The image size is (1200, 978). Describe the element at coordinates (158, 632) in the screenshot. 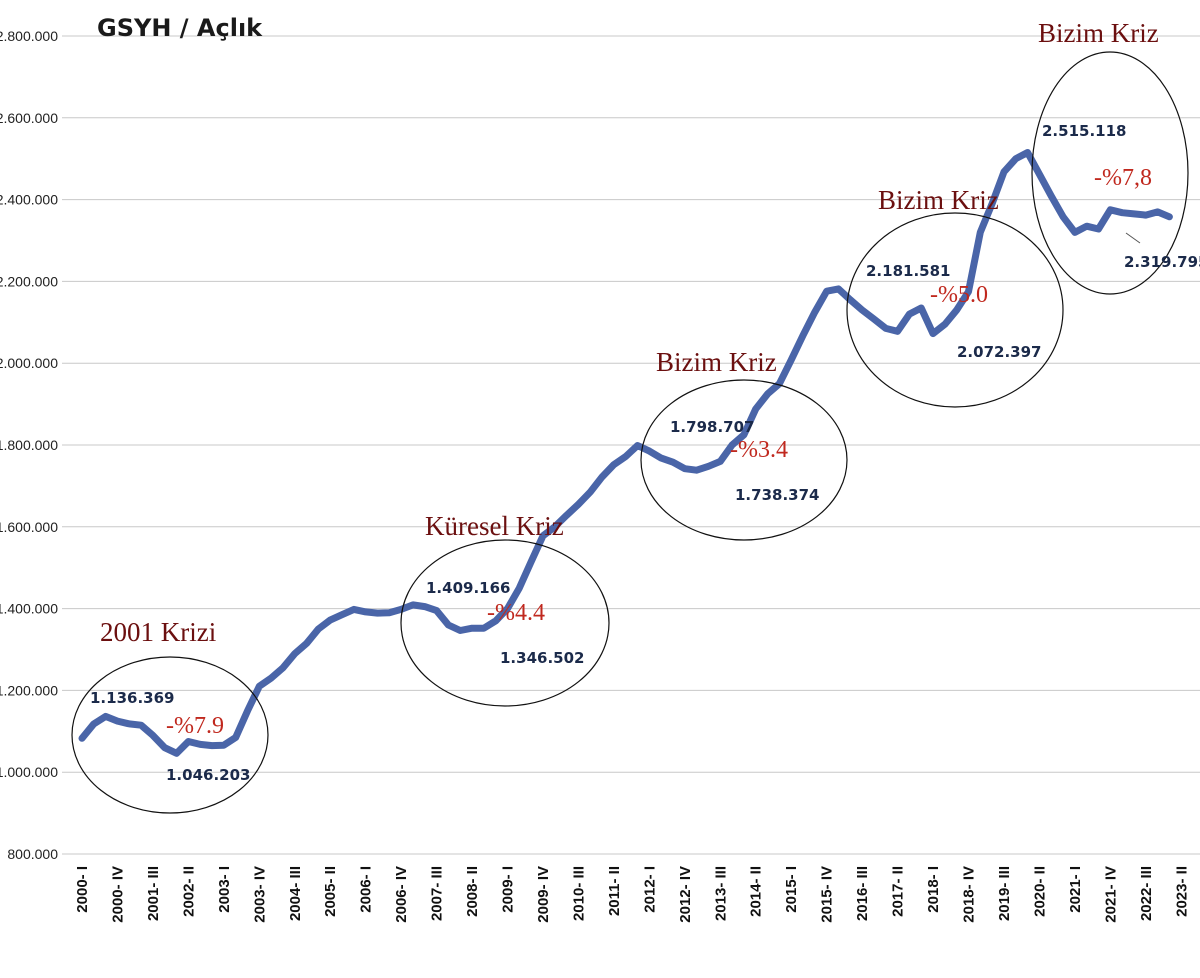

I see `annotation-title: 2001 Krizi` at that location.